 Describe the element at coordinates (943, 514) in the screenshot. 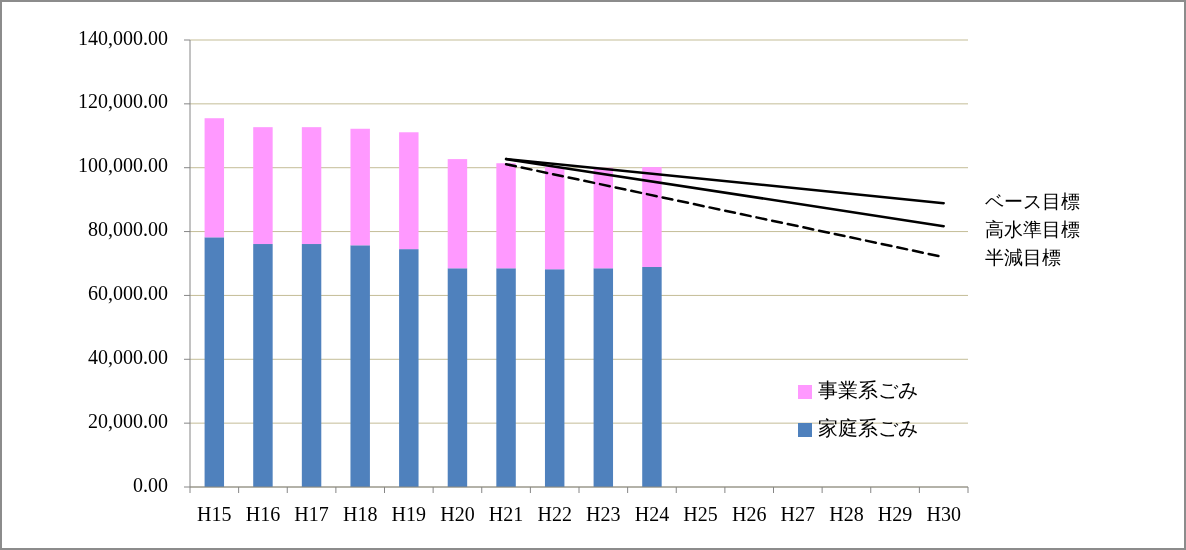

I see `x-tick-label: H30` at that location.